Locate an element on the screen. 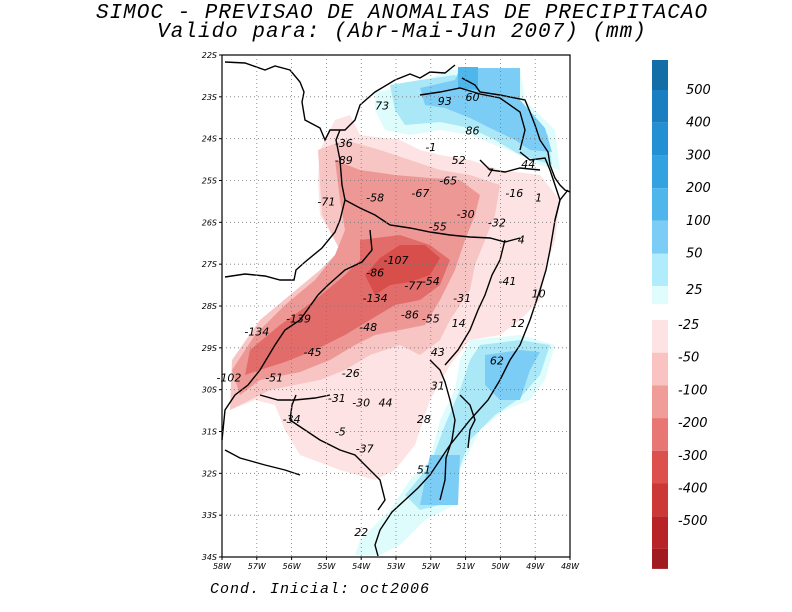 Image resolution: width=792 pixels, height=612 pixels. colorbar-label: -300 is located at coordinates (693, 456).